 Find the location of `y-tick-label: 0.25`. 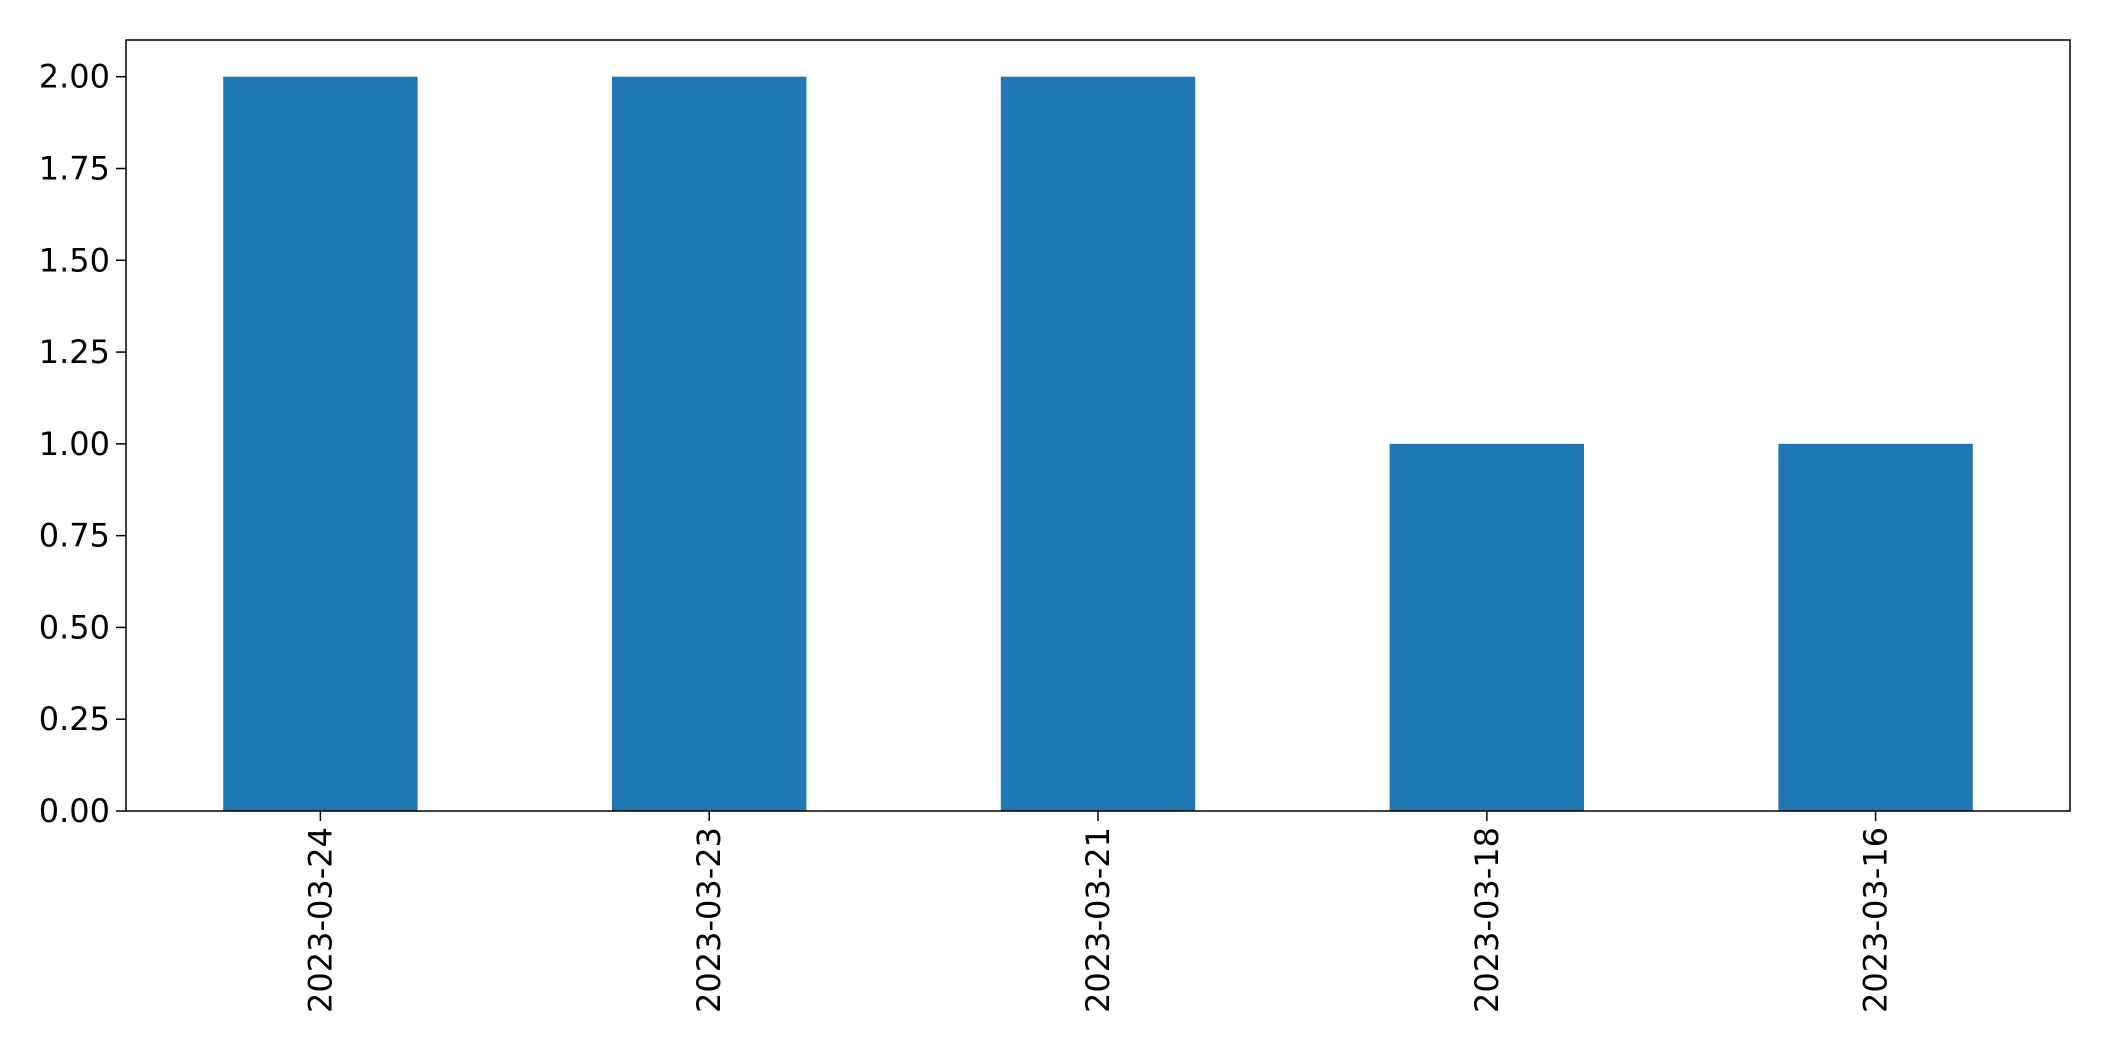

y-tick-label: 0.25 is located at coordinates (74, 719).